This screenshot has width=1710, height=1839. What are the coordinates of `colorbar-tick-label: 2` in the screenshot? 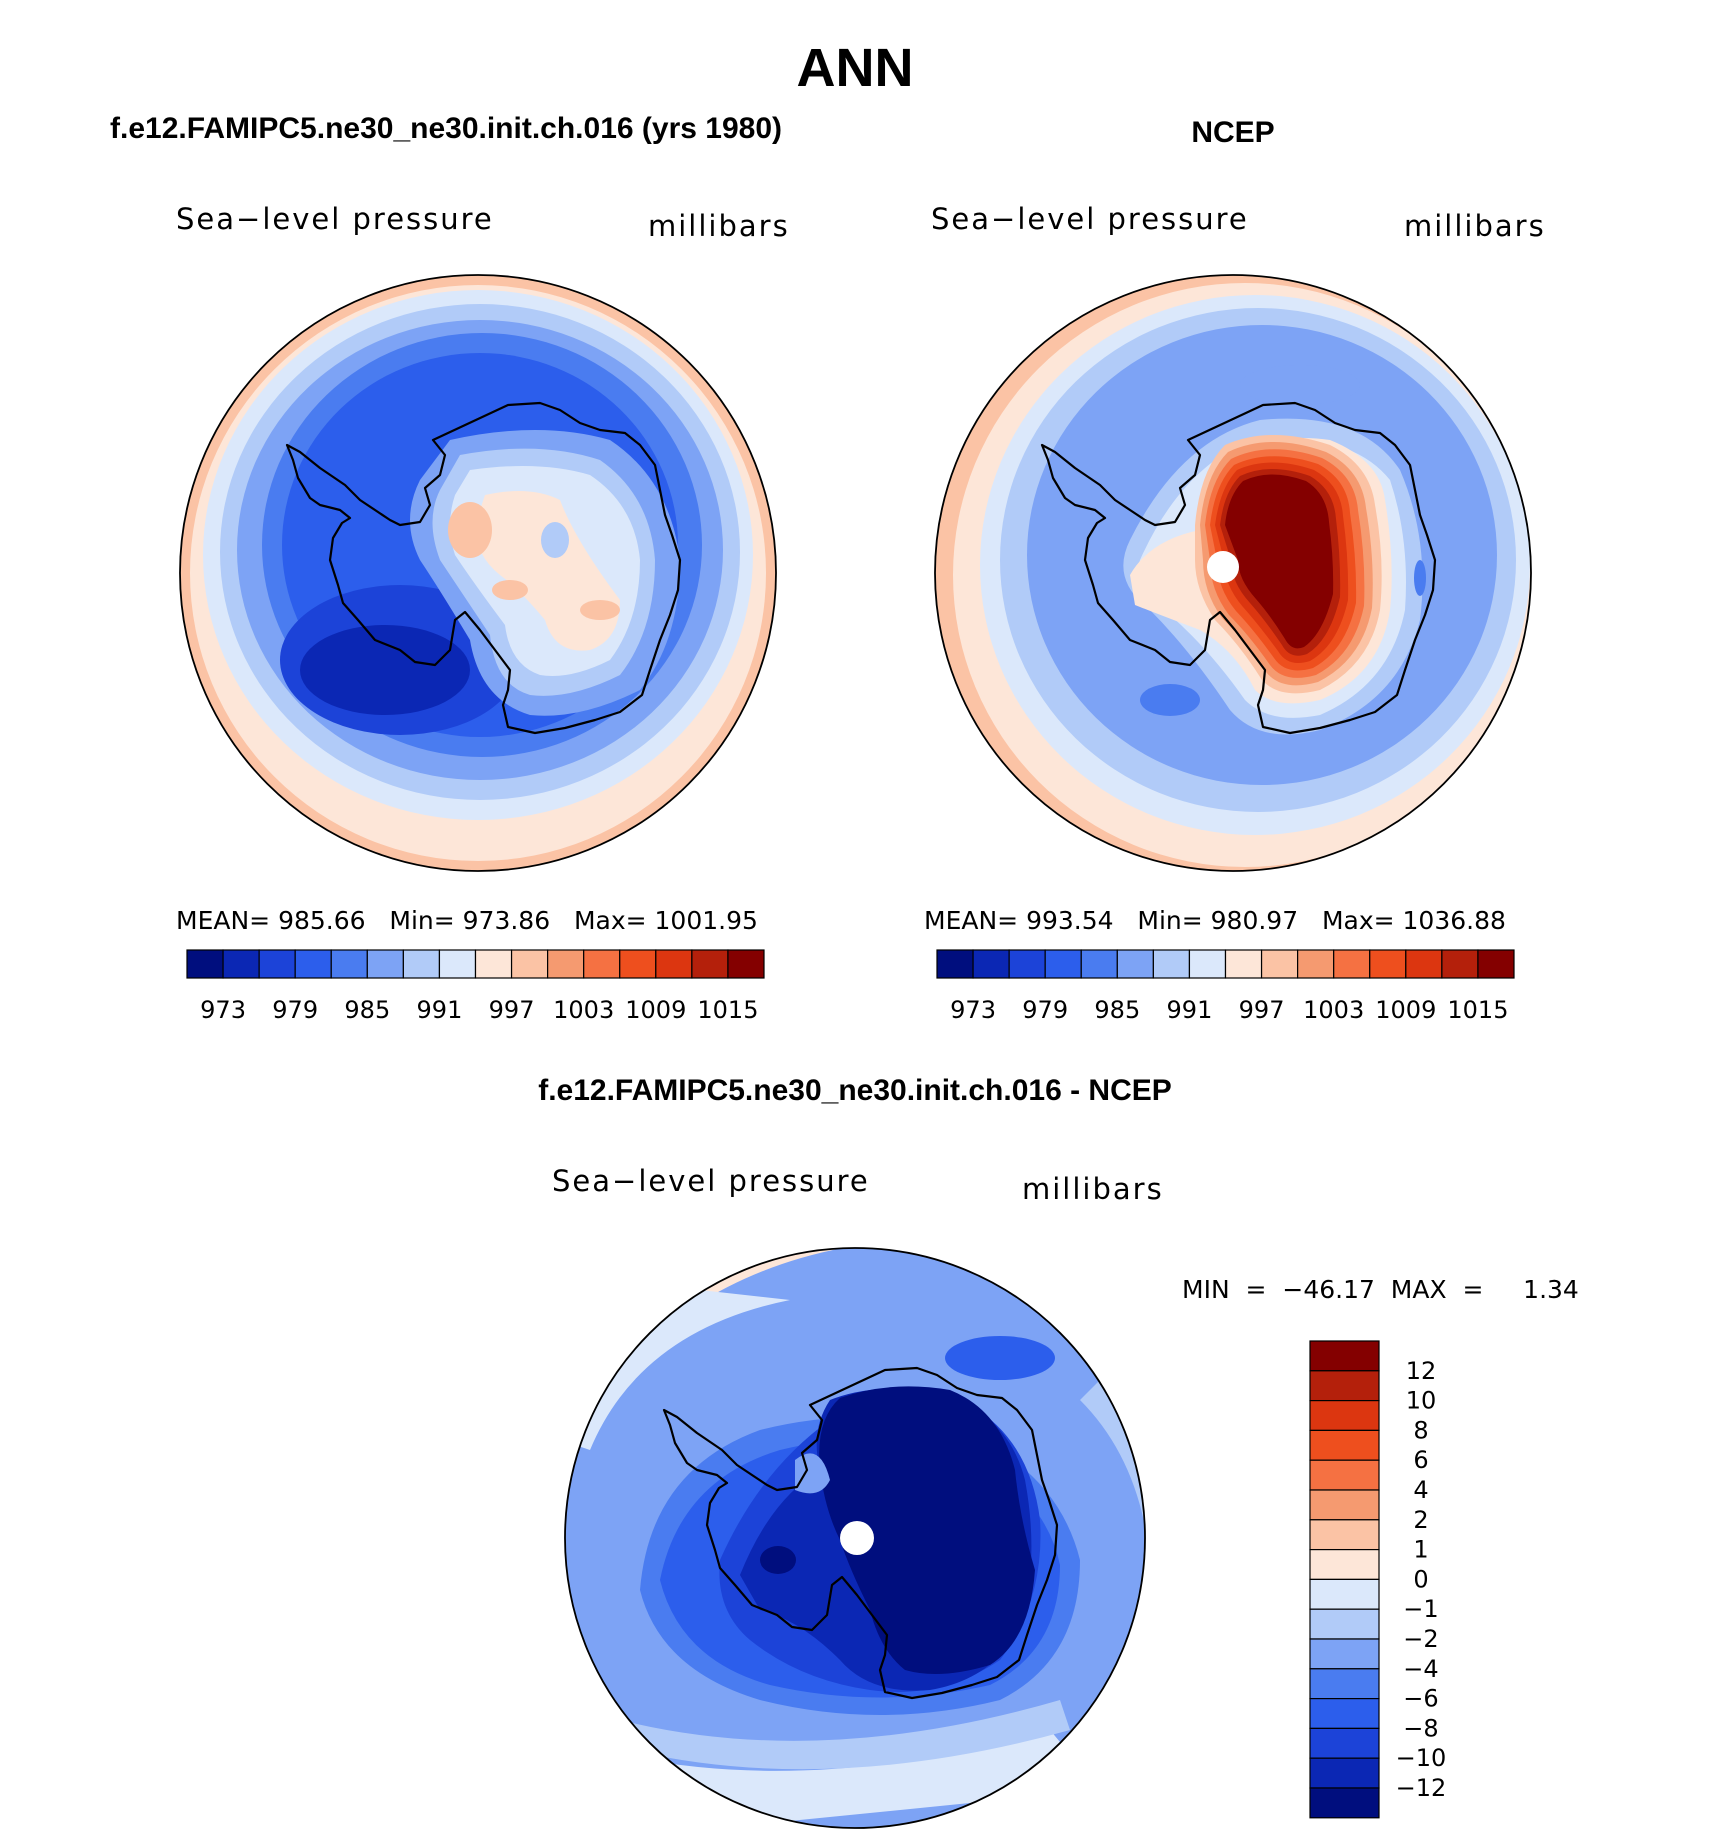 It's located at (1420, 1520).